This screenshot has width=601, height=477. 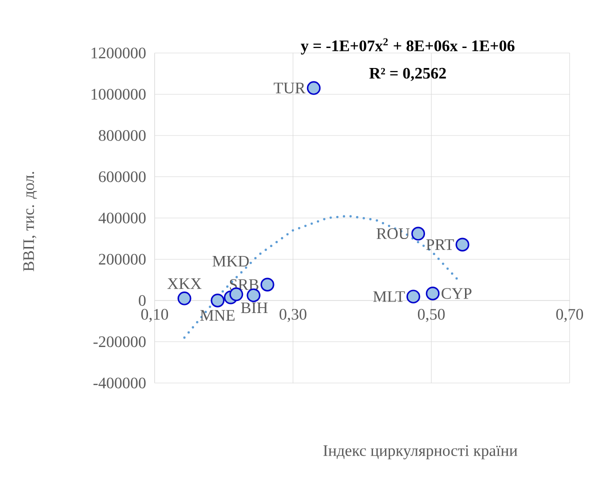 What do you see at coordinates (122, 135) in the screenshot?
I see `y-tick-label: 800000` at bounding box center [122, 135].